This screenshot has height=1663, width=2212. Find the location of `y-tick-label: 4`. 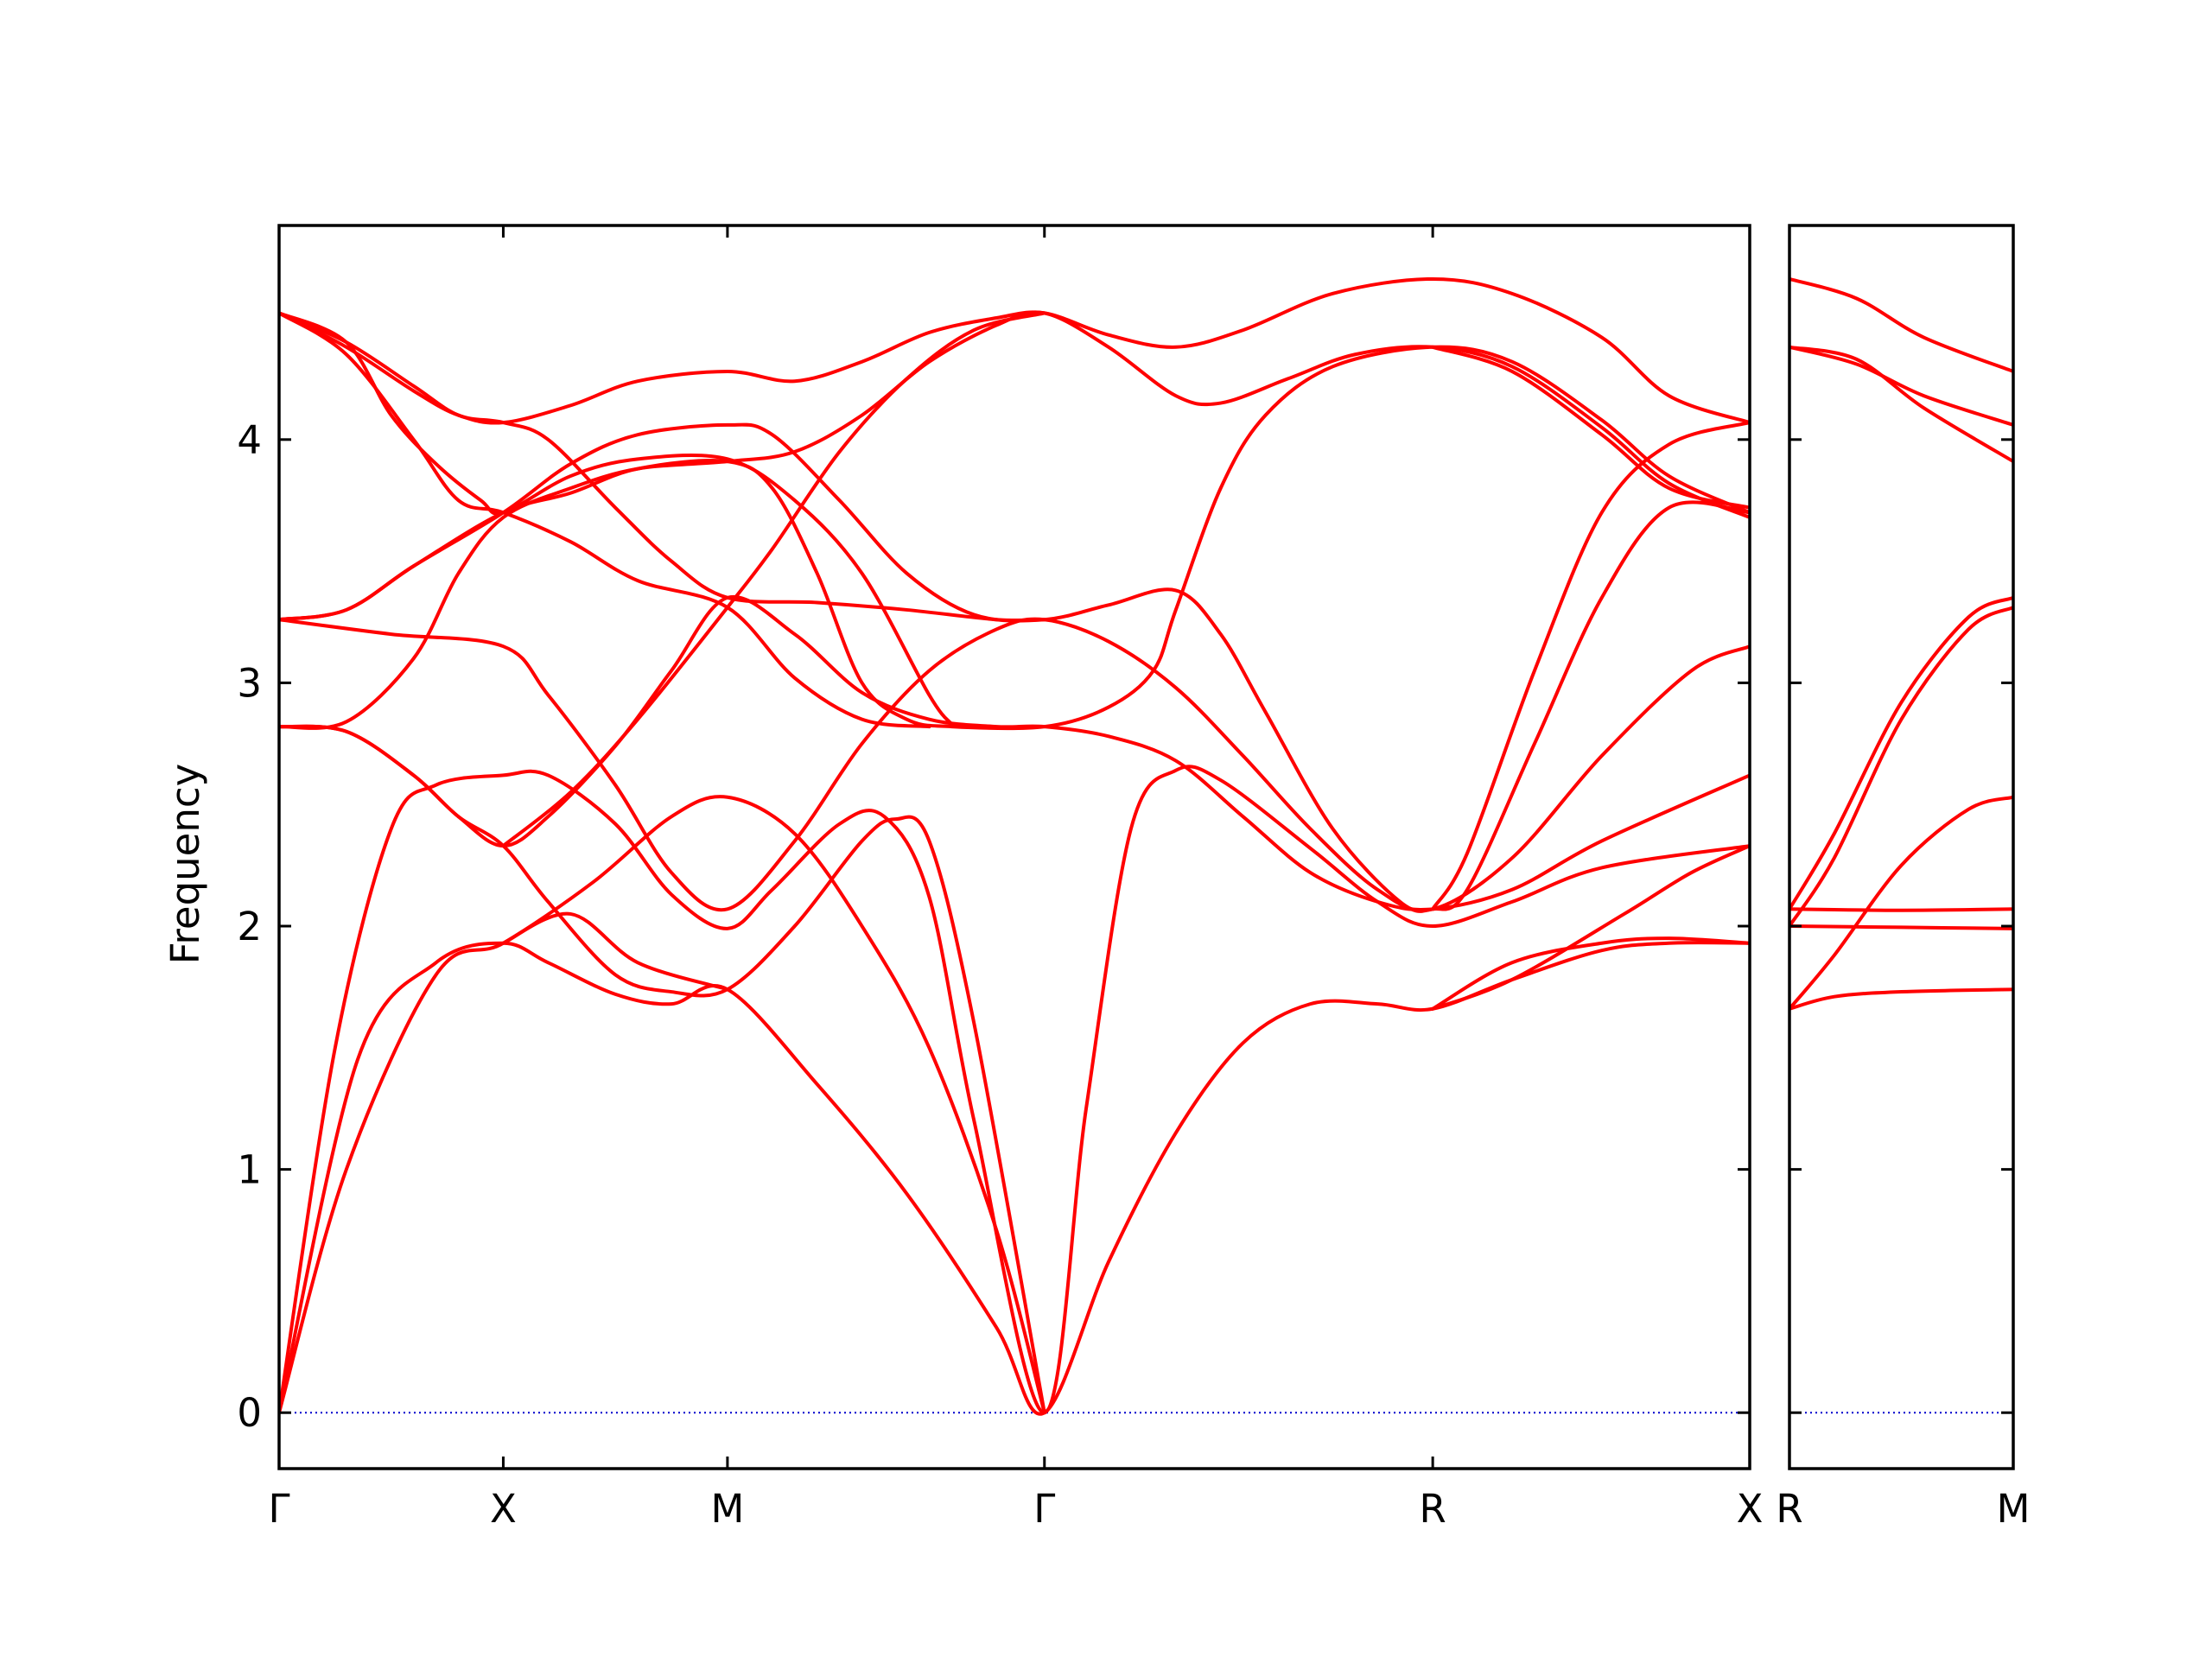

y-tick-label: 4 is located at coordinates (249, 440).